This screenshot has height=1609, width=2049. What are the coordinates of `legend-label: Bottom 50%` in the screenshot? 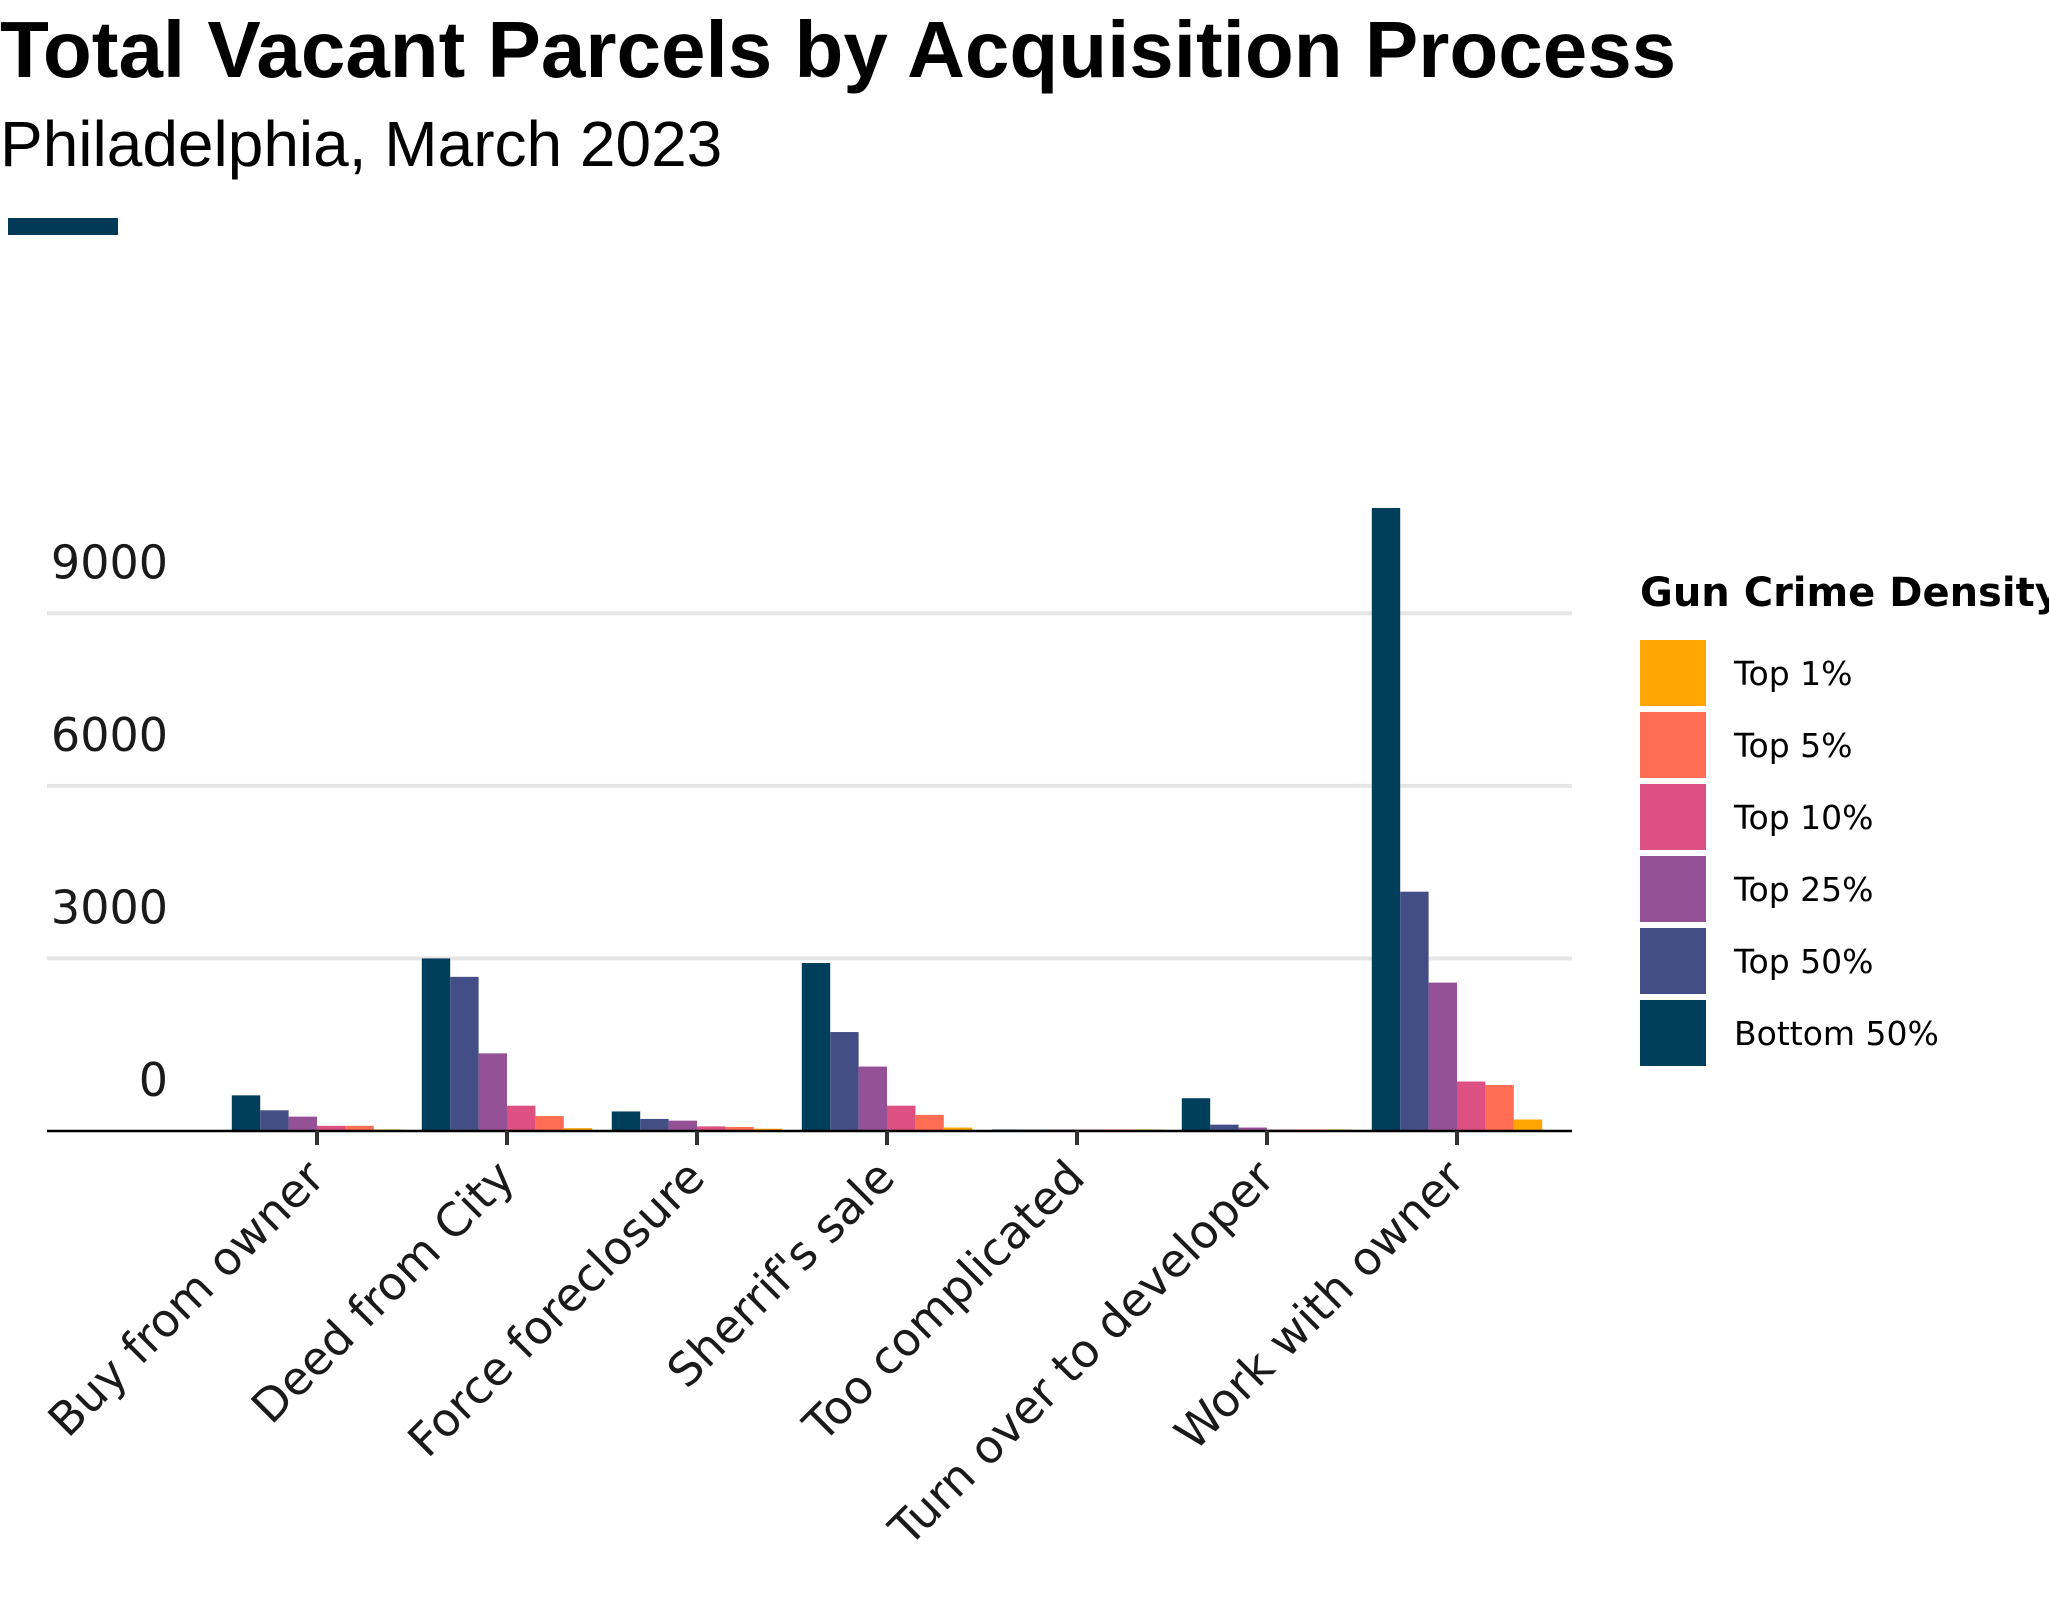 It's located at (1836, 1033).